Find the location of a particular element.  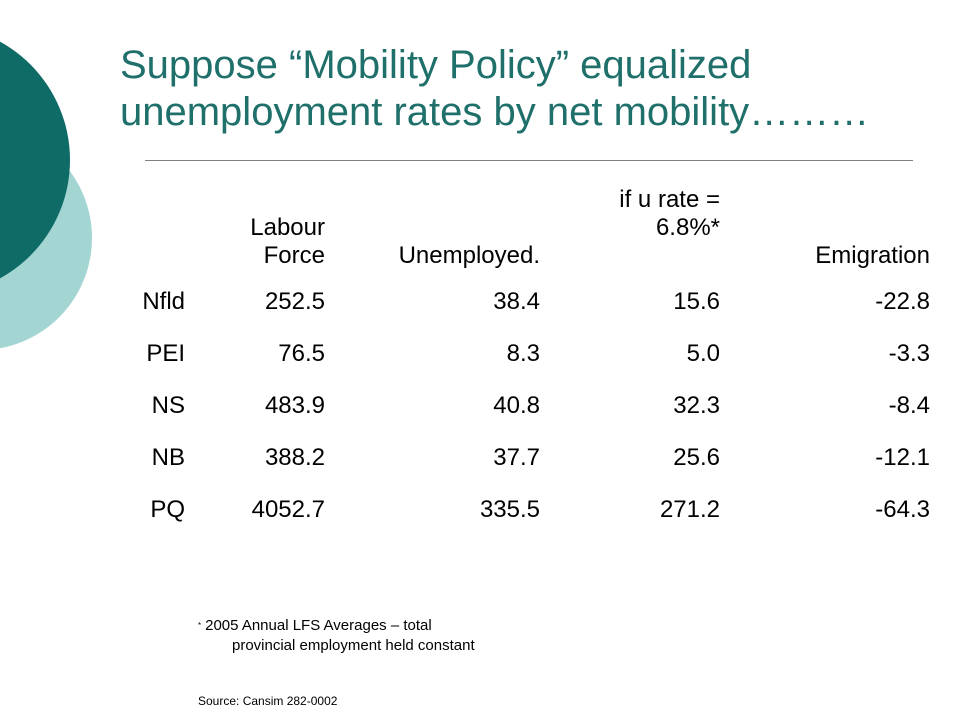

table-row: Nfld 252.5 38.4 15.6 -22.8 is located at coordinates (512, 302).